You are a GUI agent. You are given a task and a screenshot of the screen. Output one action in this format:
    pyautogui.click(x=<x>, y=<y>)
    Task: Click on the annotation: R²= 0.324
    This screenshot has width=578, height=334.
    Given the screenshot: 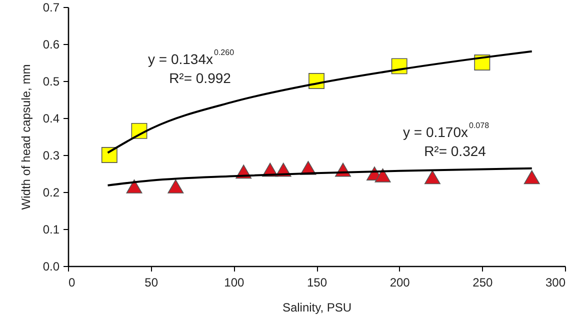 What is the action you would take?
    pyautogui.click(x=455, y=151)
    